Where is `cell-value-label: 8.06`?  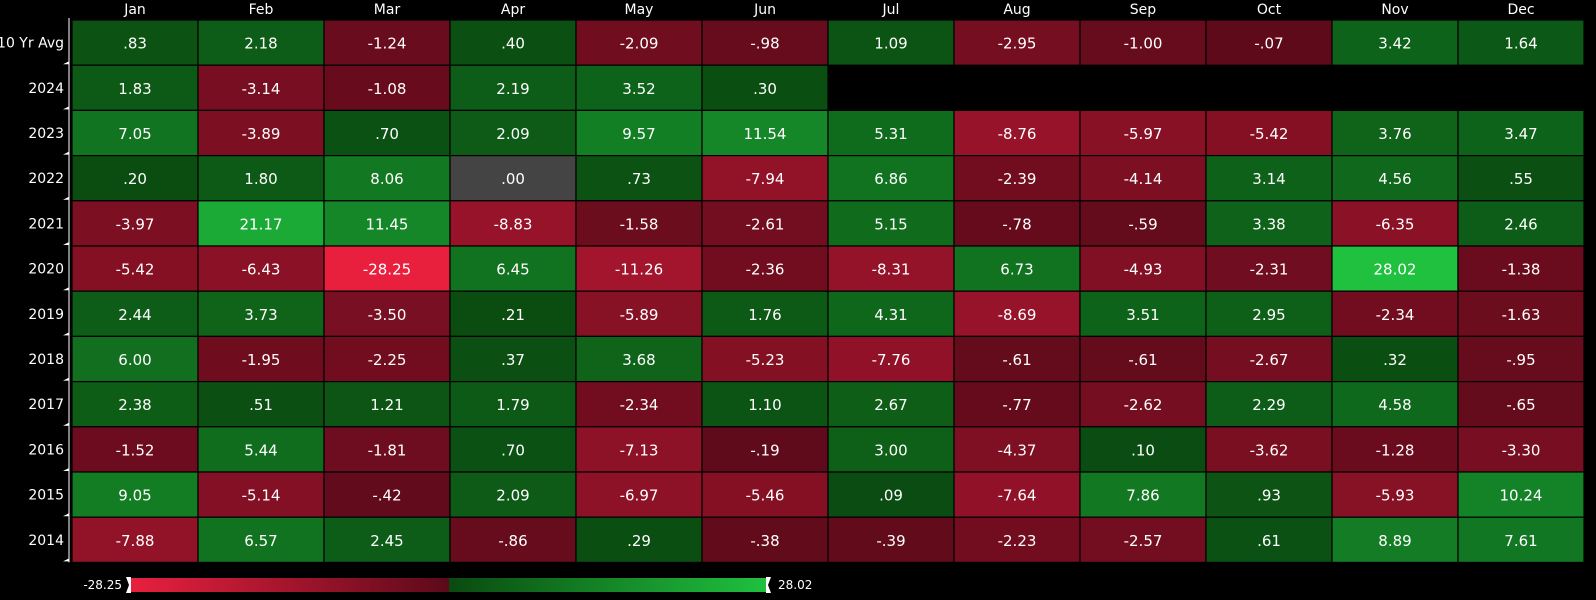 cell-value-label: 8.06 is located at coordinates (386, 179).